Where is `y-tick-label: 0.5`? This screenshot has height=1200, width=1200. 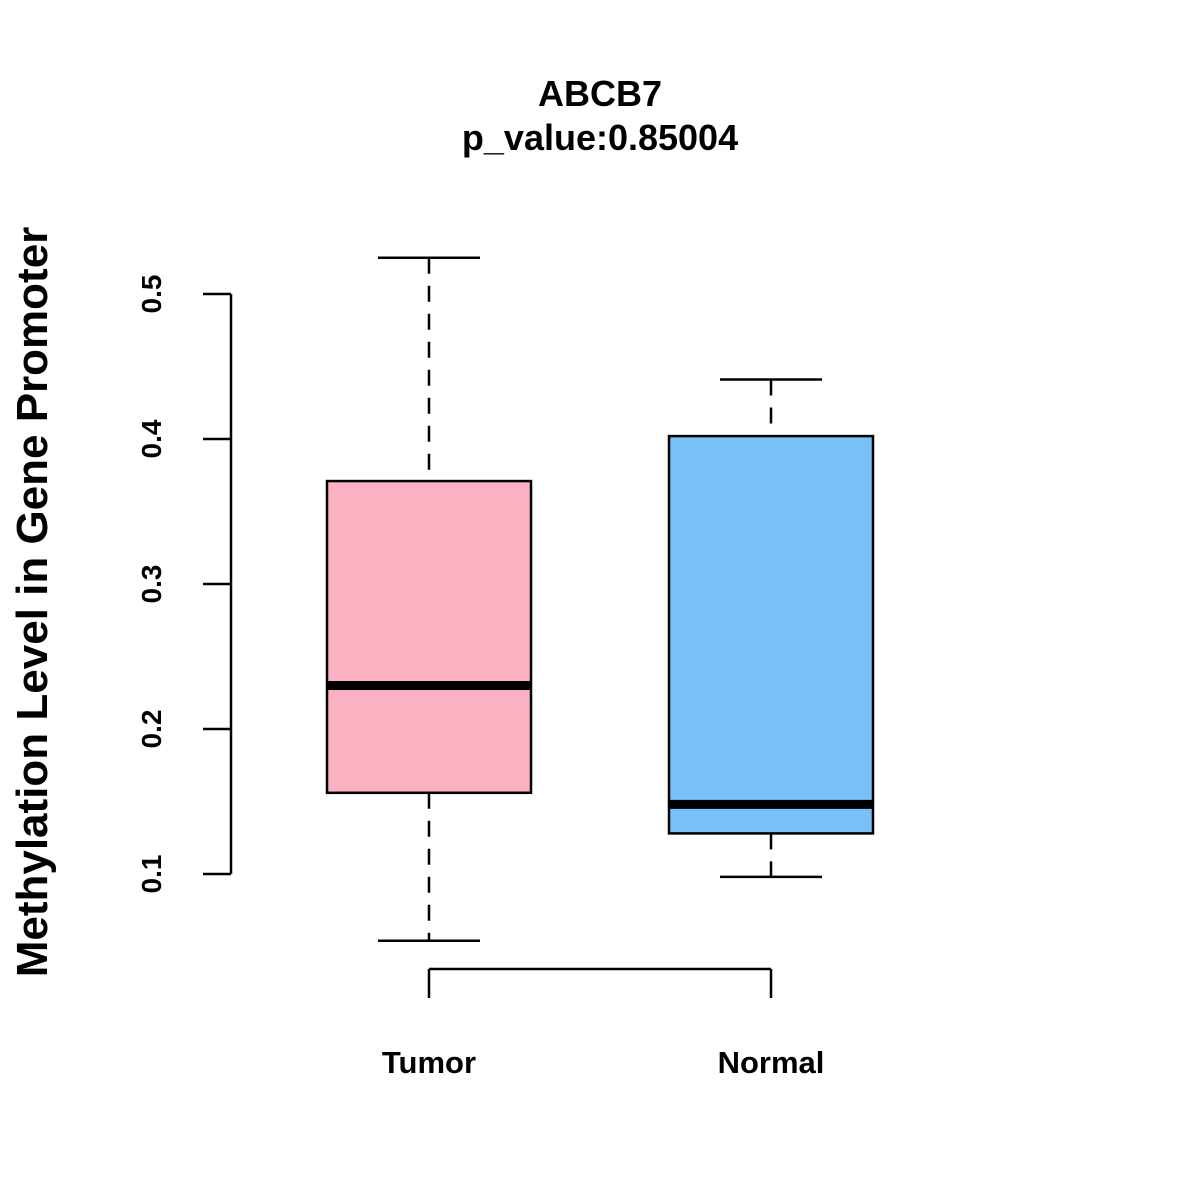 y-tick-label: 0.5 is located at coordinates (151, 294).